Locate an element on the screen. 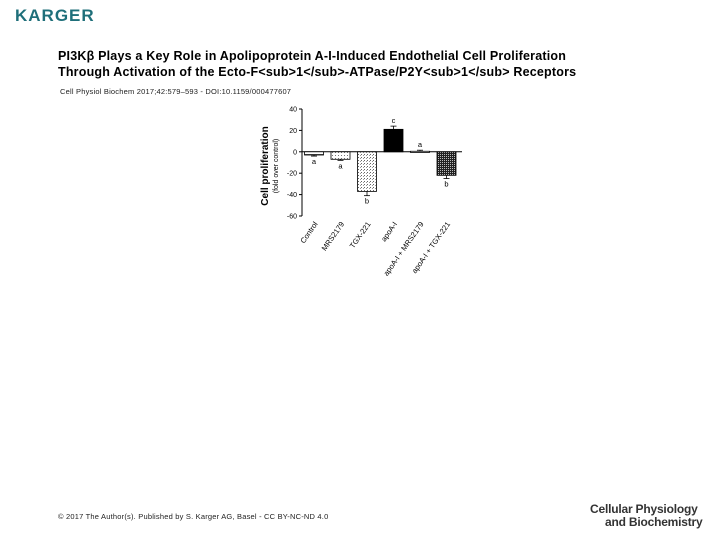  significance-labels: a a b c a b is located at coordinates (380, 161).